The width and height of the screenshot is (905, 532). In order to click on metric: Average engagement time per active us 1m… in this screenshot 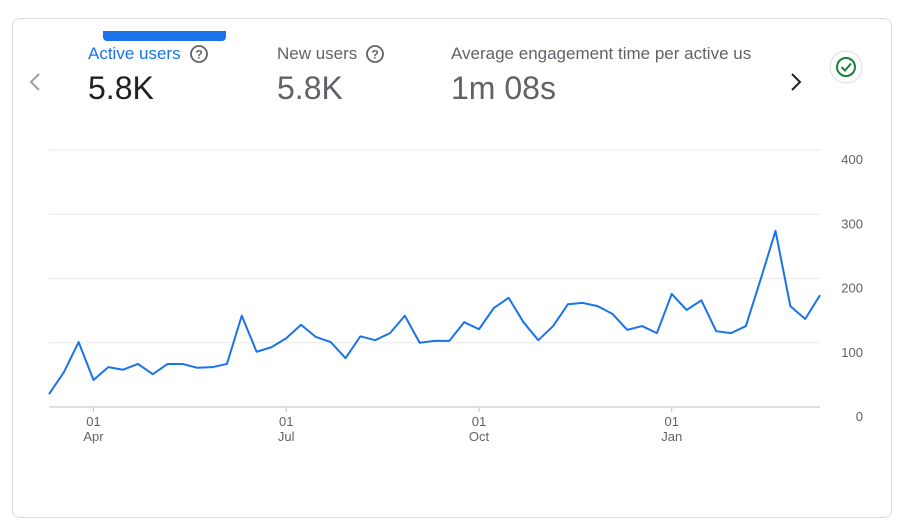, I will do `click(612, 75)`.